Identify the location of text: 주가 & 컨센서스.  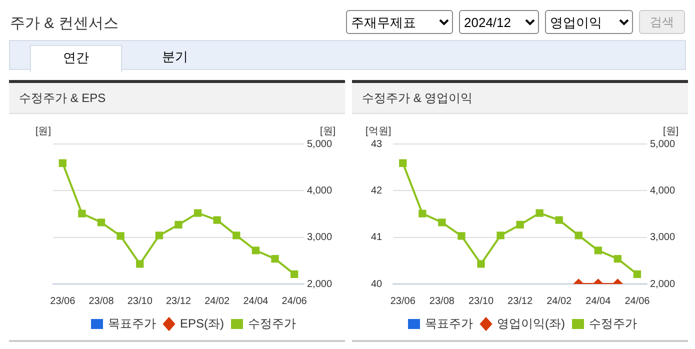
(64, 23).